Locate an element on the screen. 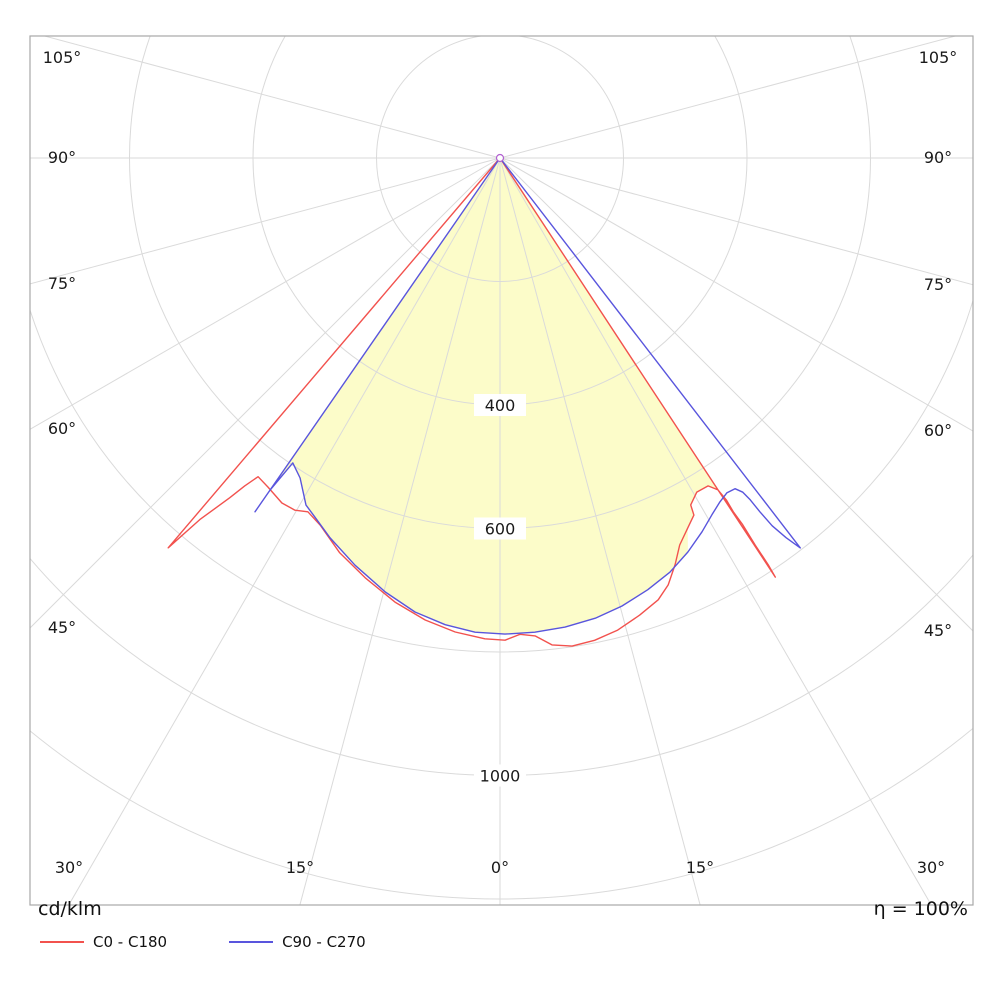 Image resolution: width=1000 pixels, height=1000 pixels. ring-value-label: 600 is located at coordinates (500, 529).